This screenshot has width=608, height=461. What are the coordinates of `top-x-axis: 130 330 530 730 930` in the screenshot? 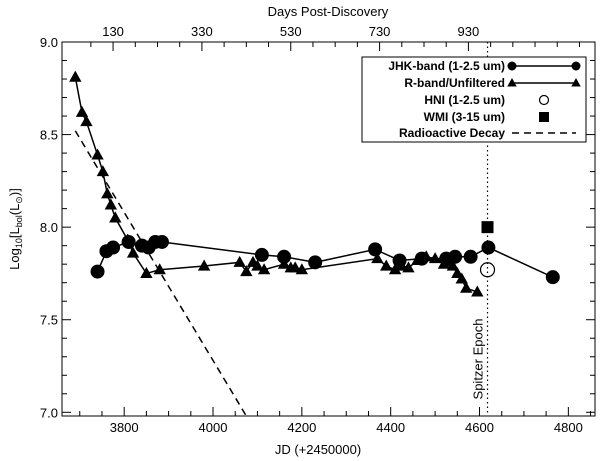 It's located at (335, 37).